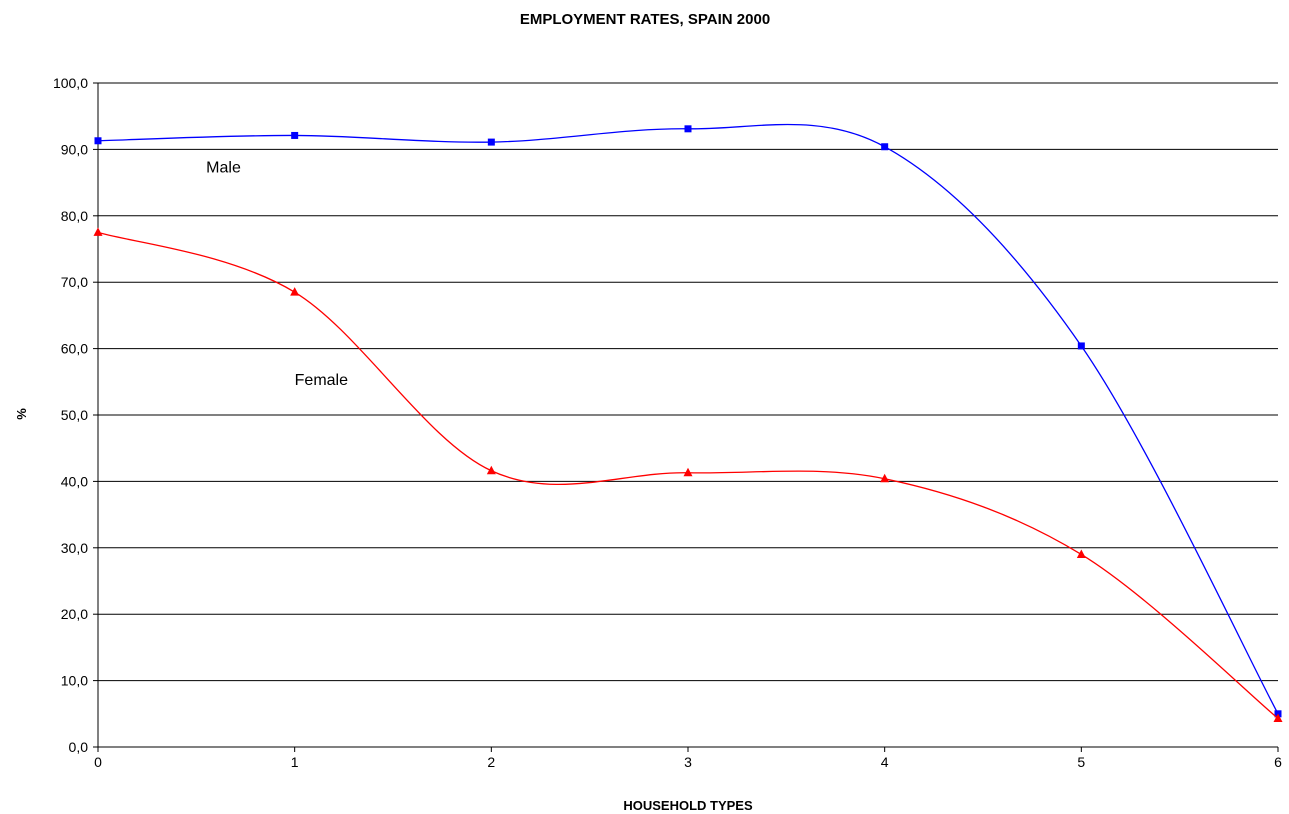 The height and width of the screenshot is (814, 1289). What do you see at coordinates (1278, 762) in the screenshot?
I see `x-tick-label: 6` at bounding box center [1278, 762].